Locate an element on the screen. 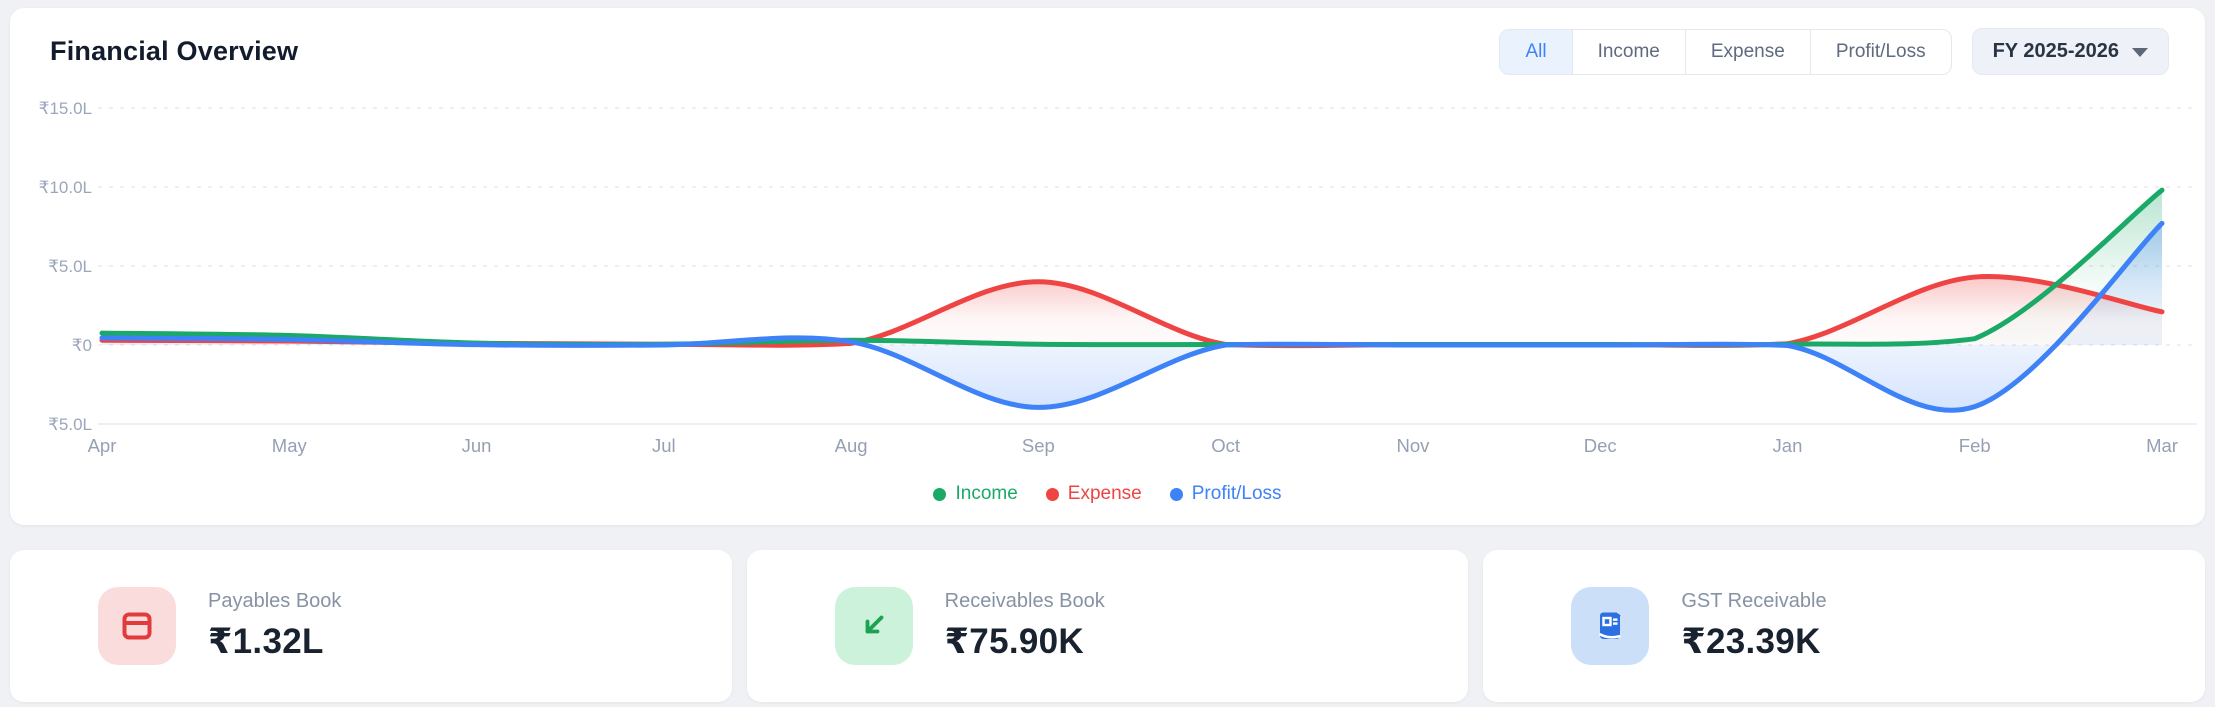 The width and height of the screenshot is (2215, 707). x-axis-month-label: Jun is located at coordinates (477, 445).